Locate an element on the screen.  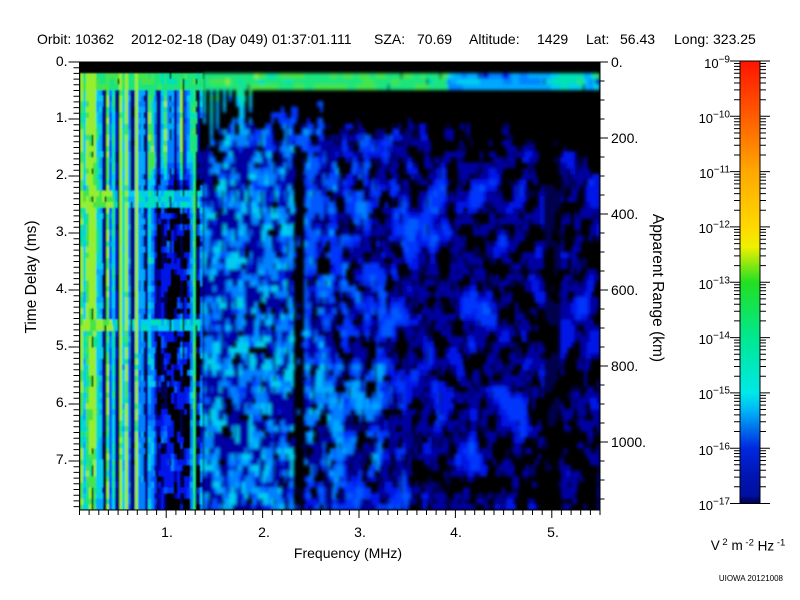
svg-text: Altitude: is located at coordinates (494, 39).